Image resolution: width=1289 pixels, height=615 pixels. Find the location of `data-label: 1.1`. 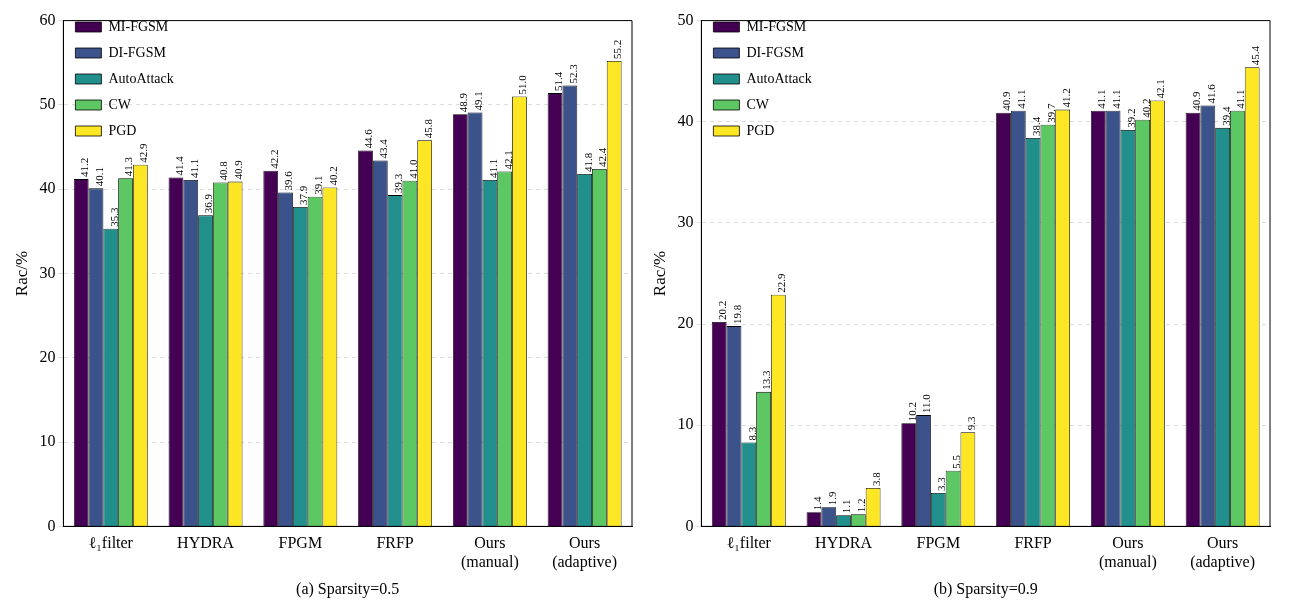

data-label: 1.1 is located at coordinates (846, 506).